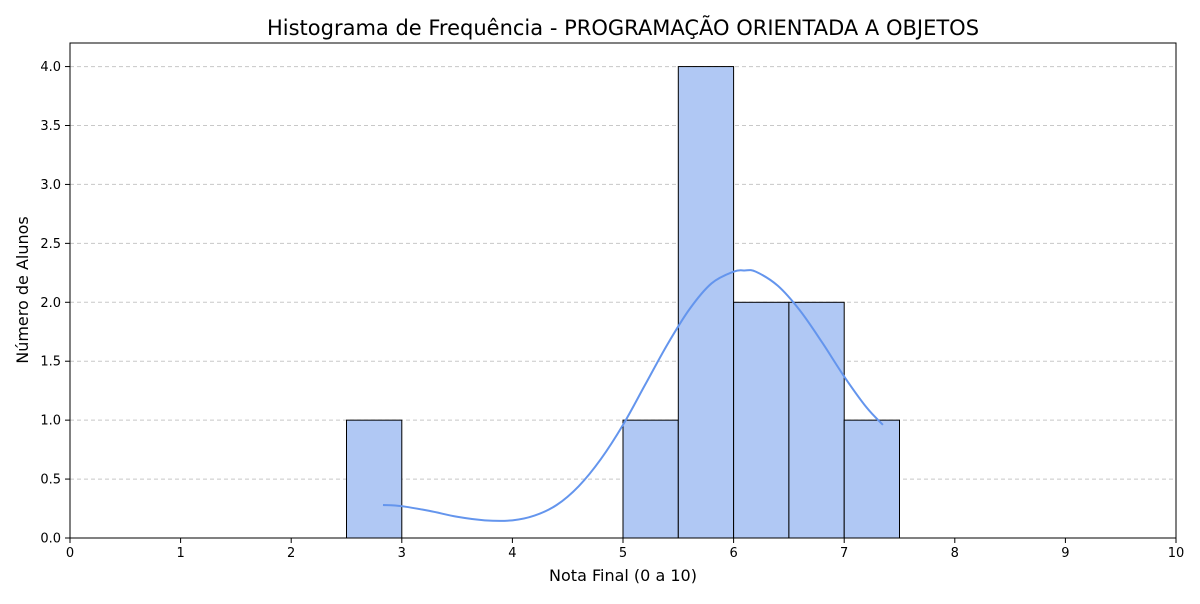 This screenshot has height=604, width=1200. I want to click on x-axis-label: Nota Final (0 a 10), so click(623, 575).